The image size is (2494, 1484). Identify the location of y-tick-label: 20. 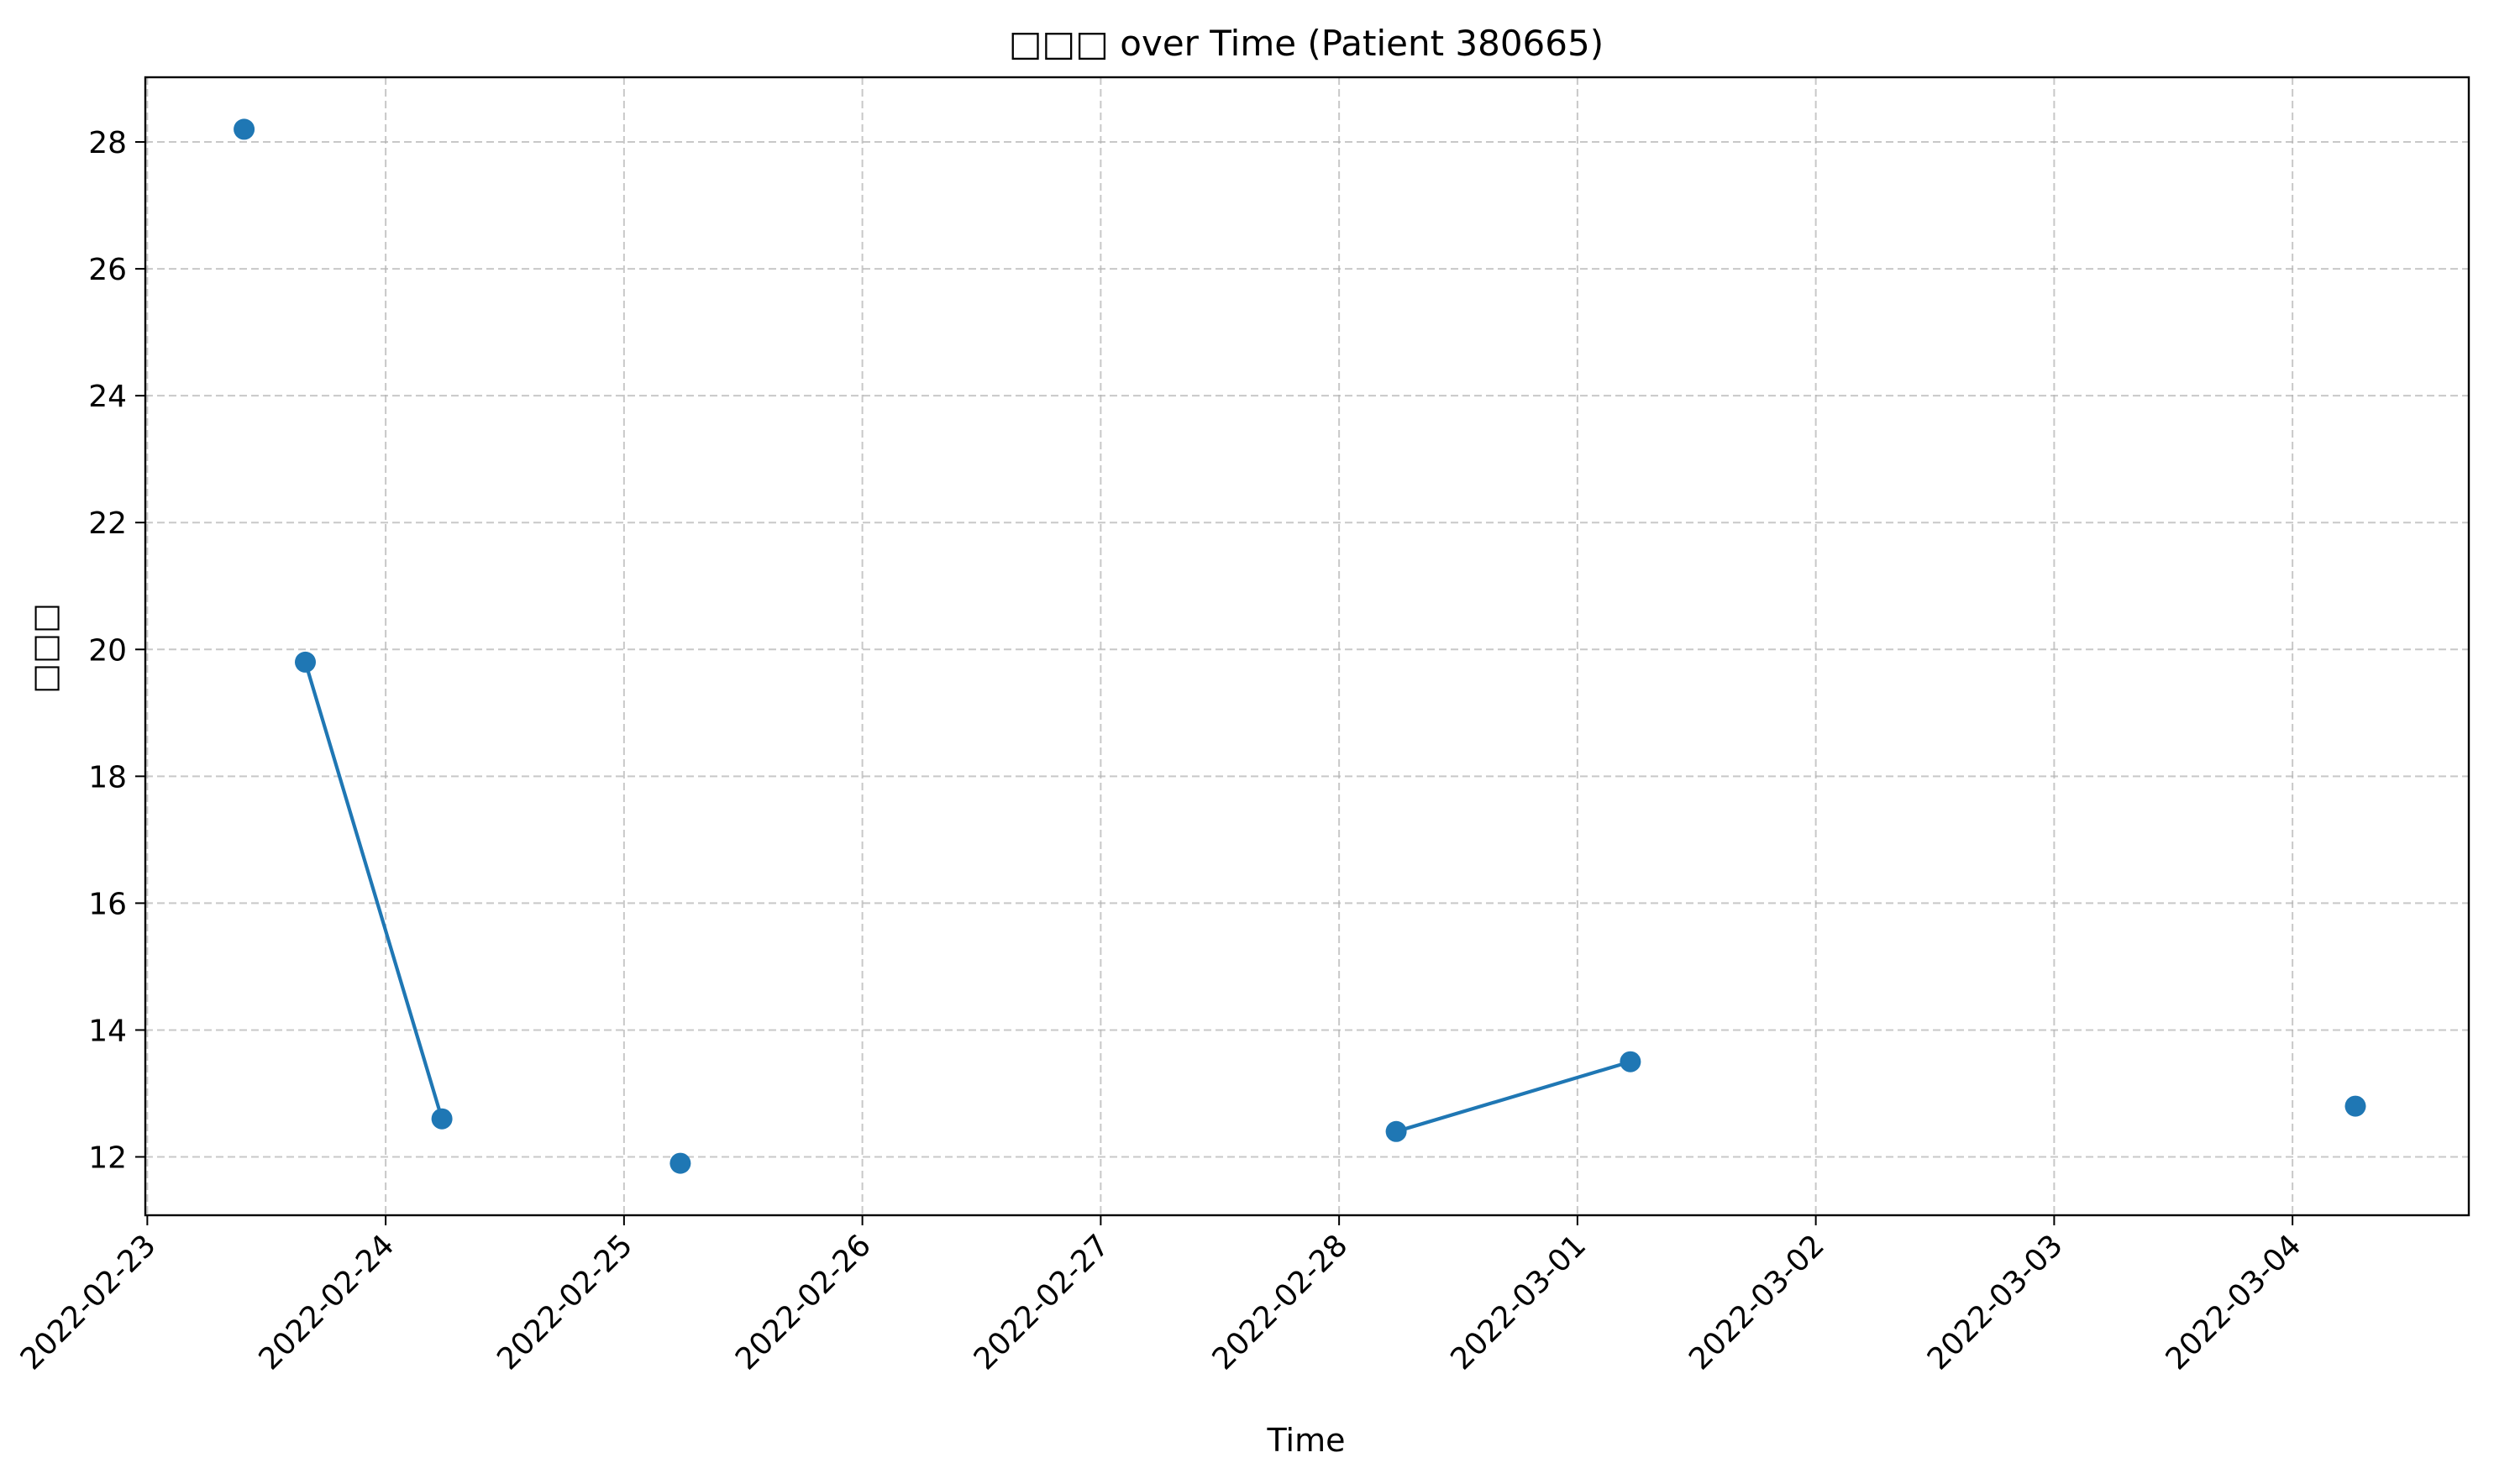
(108, 651).